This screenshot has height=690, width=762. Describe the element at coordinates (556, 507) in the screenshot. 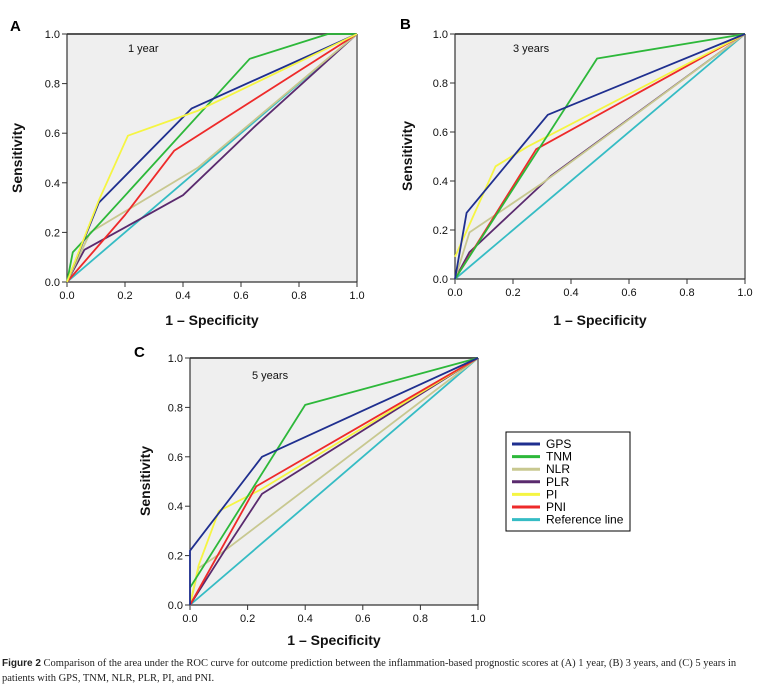

I see `legend-label: PNI` at that location.